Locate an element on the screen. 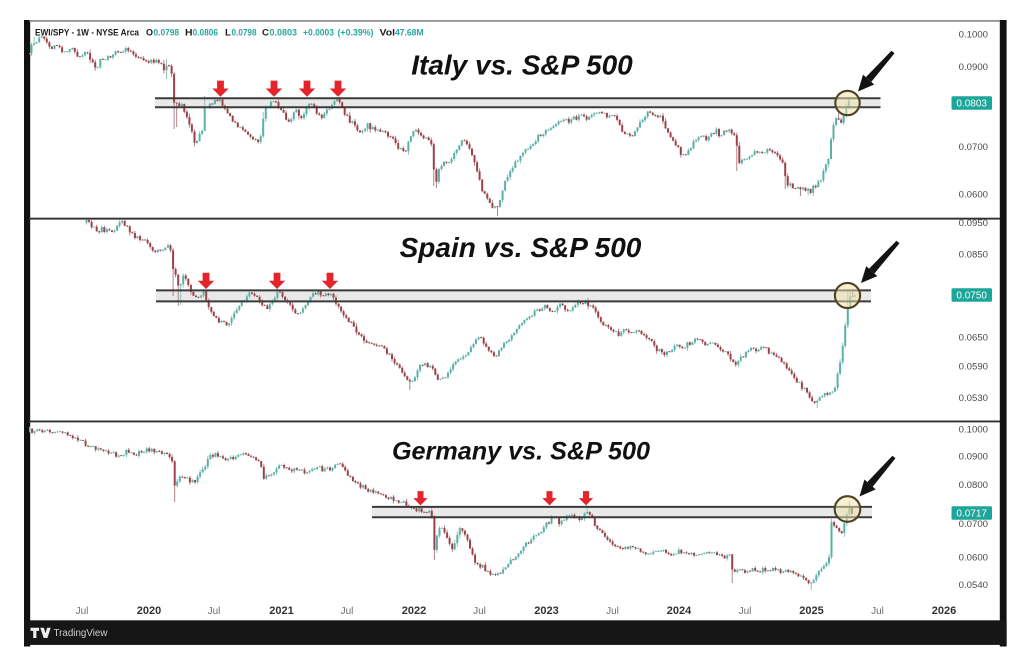  svg-text: 0.0850 is located at coordinates (973, 255).